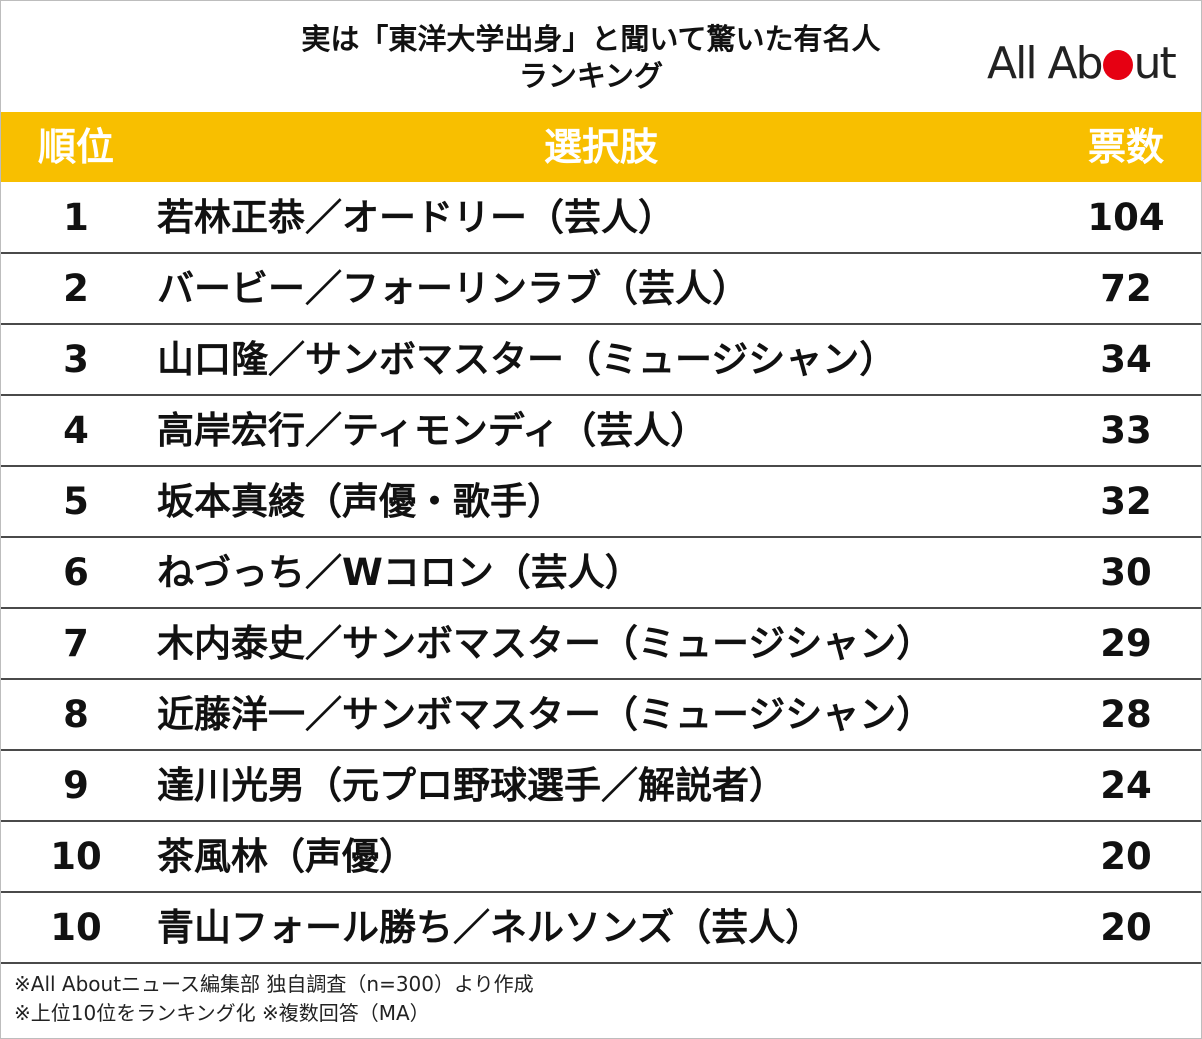 Image resolution: width=1202 pixels, height=1039 pixels. I want to click on choice-cell: 山口隆／サンボマスター（ミュージシャン）, so click(527, 359).